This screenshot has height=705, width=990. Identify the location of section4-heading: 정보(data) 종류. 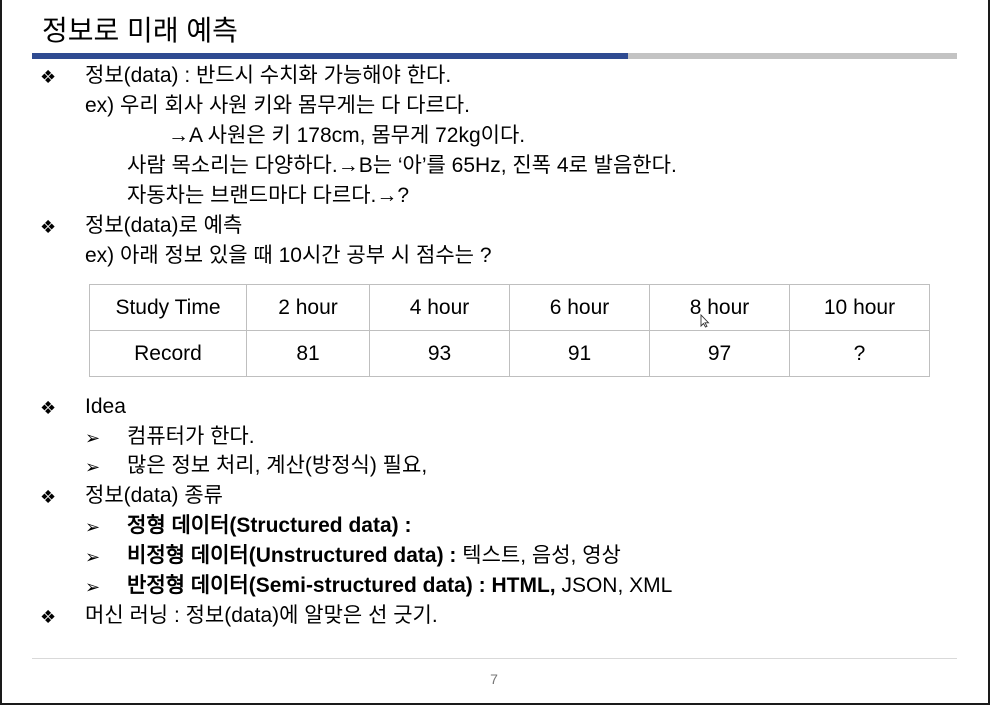
(154, 495).